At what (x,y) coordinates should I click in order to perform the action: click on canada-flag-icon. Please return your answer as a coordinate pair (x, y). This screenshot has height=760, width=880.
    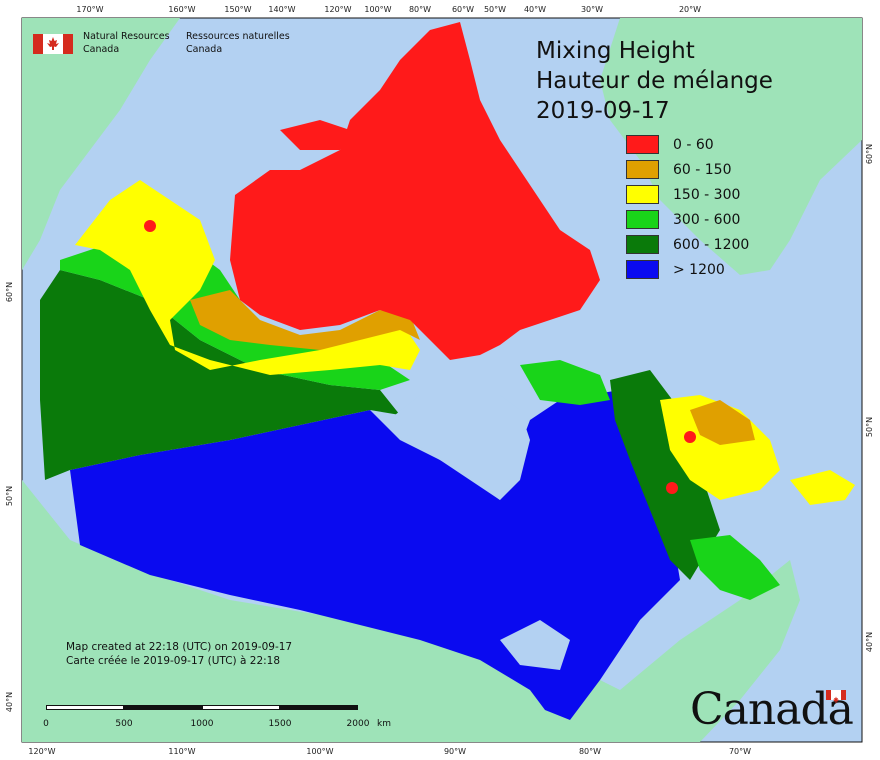
    Looking at the image, I should click on (53, 44).